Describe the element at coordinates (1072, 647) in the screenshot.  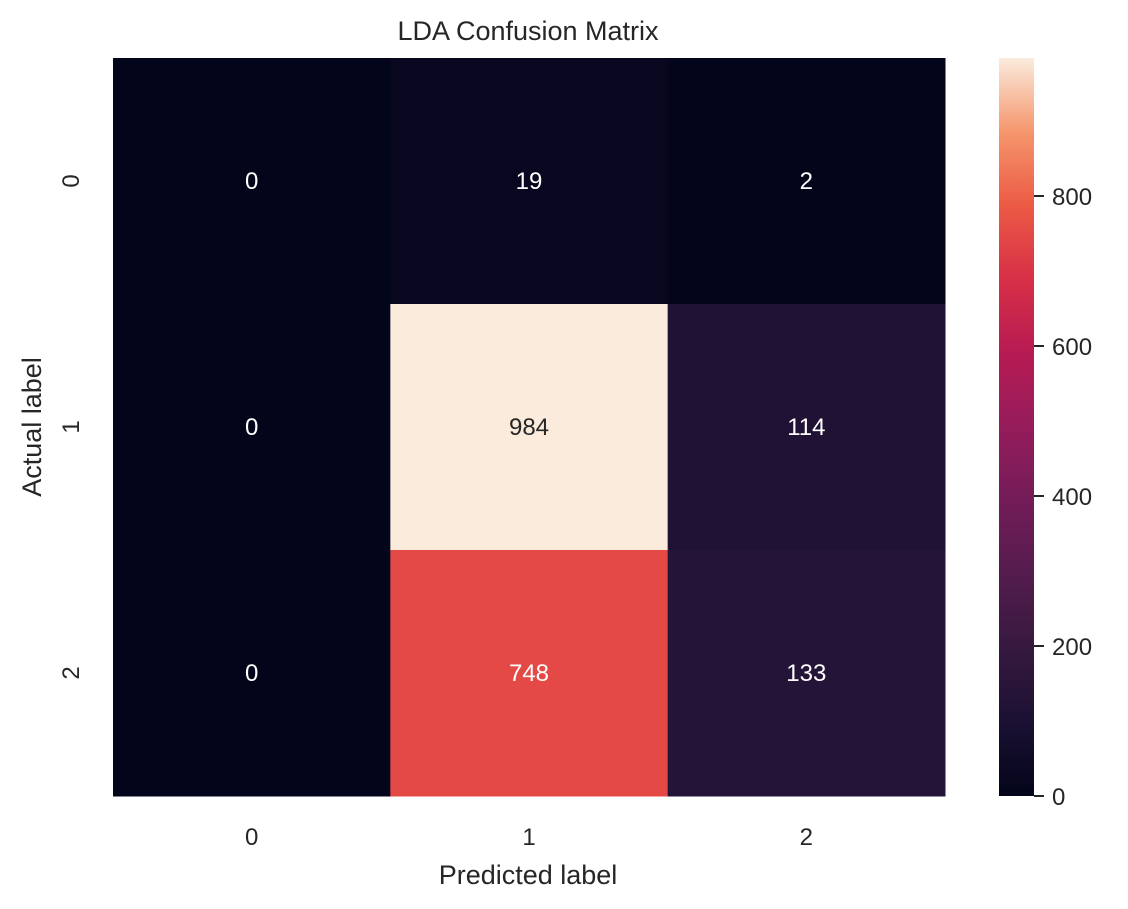
I see `colorbar-tick-label: 200` at that location.